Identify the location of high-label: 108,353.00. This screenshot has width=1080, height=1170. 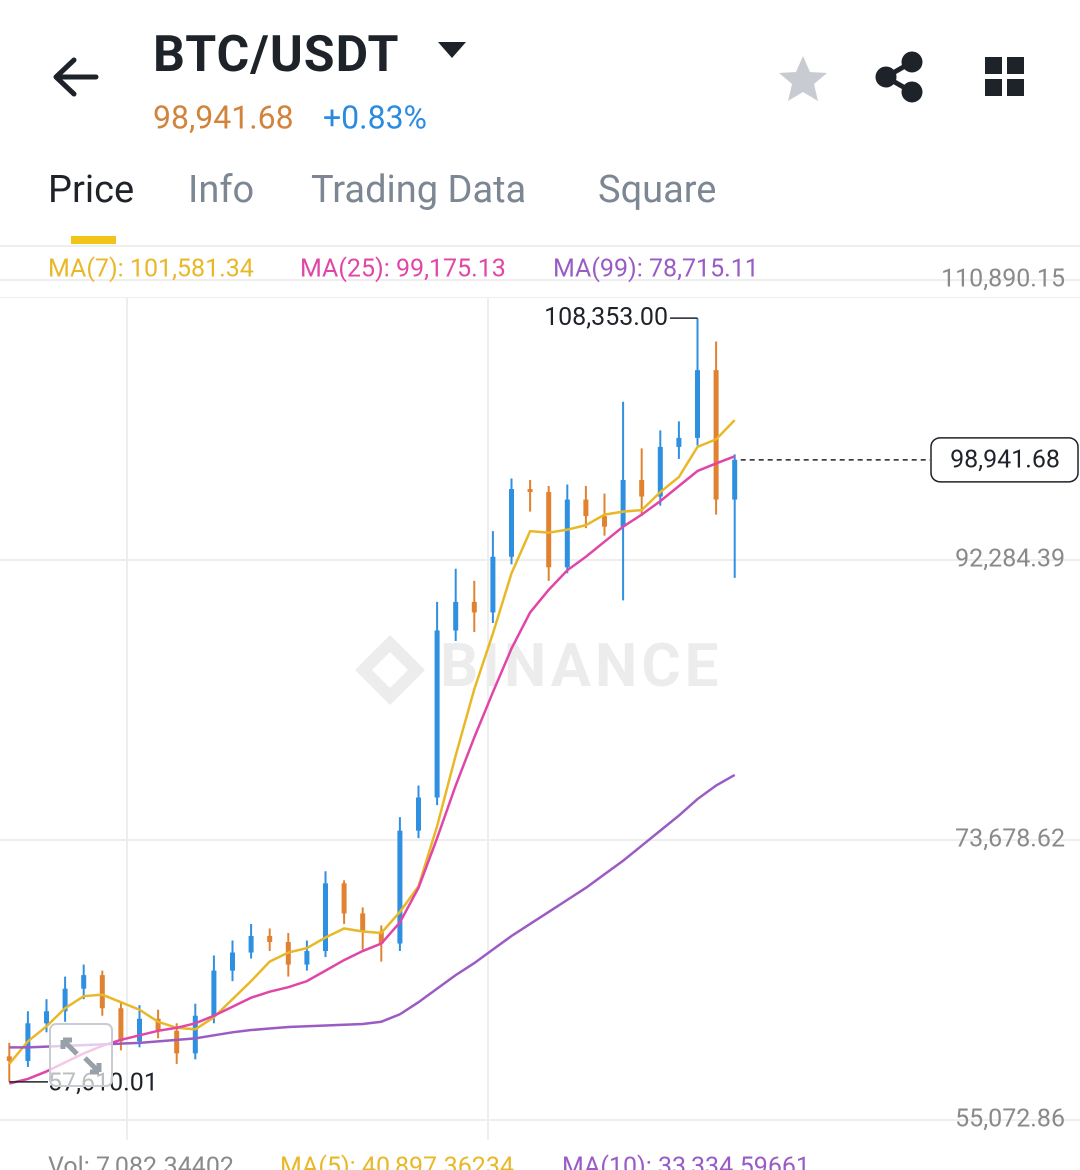
(606, 317).